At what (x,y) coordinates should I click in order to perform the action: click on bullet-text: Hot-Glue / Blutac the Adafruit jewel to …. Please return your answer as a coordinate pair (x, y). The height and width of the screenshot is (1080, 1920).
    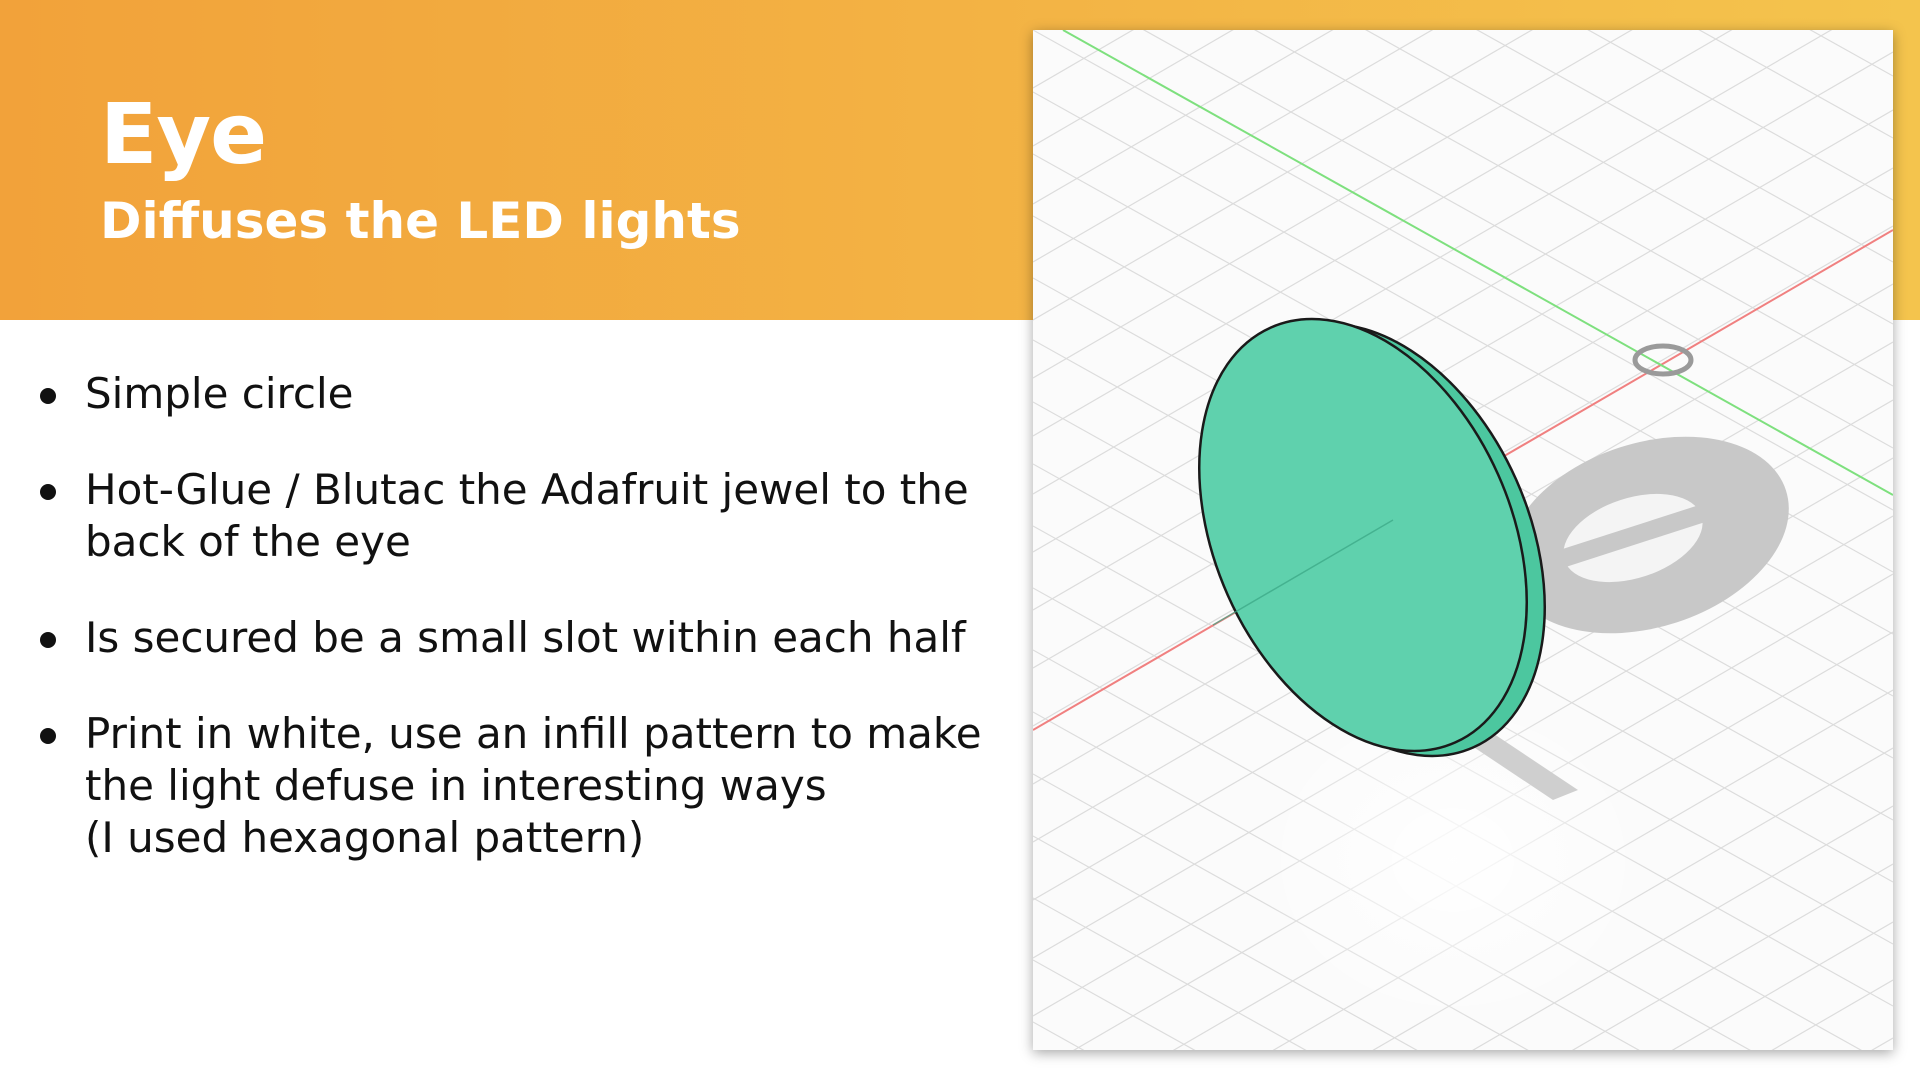
    Looking at the image, I should click on (542, 490).